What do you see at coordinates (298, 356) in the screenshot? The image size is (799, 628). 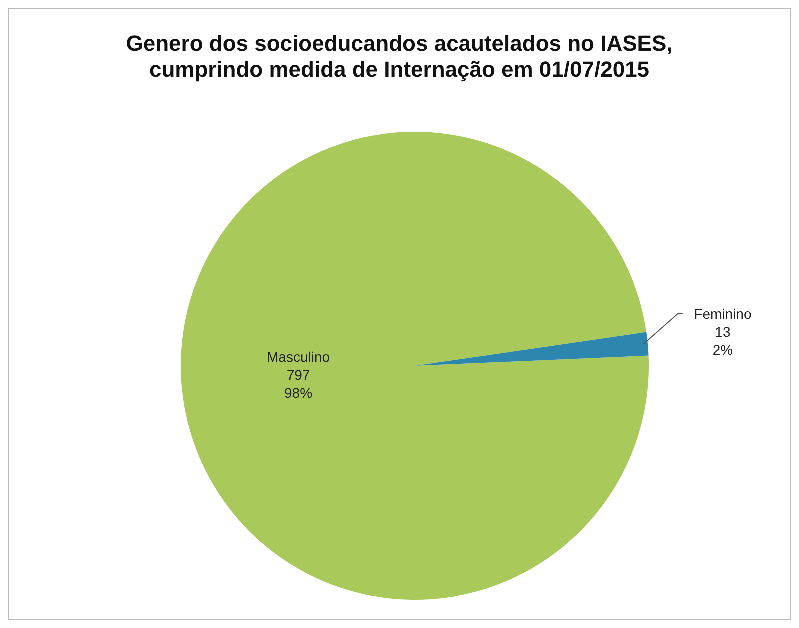 I see `slice-label: Masculino` at bounding box center [298, 356].